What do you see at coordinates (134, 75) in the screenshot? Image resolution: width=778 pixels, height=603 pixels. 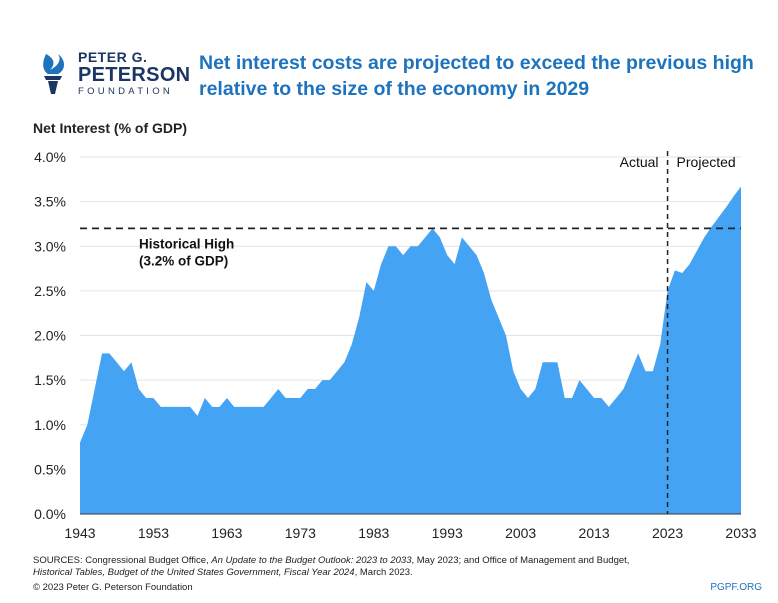 I see `logo-line-2: PETERSON` at bounding box center [134, 75].